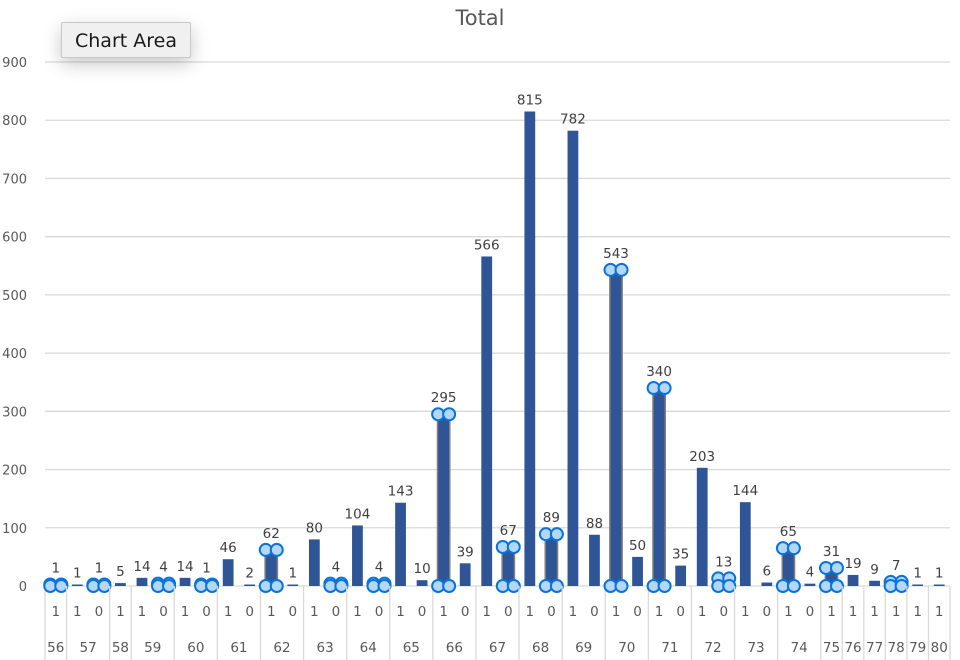  What do you see at coordinates (702, 457) in the screenshot?
I see `data-label: 203` at bounding box center [702, 457].